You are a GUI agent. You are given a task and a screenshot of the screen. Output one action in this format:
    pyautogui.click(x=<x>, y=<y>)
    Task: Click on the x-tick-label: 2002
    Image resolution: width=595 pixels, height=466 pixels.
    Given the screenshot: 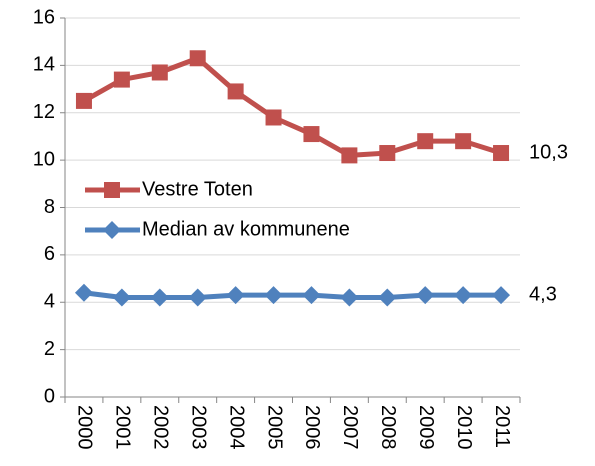 What is the action you would take?
    pyautogui.click(x=161, y=427)
    